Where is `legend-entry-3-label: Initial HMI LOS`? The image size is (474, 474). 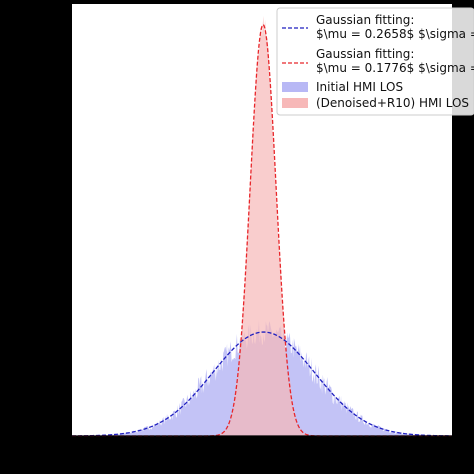 legend-entry-3-label: Initial HMI LOS is located at coordinates (359, 87).